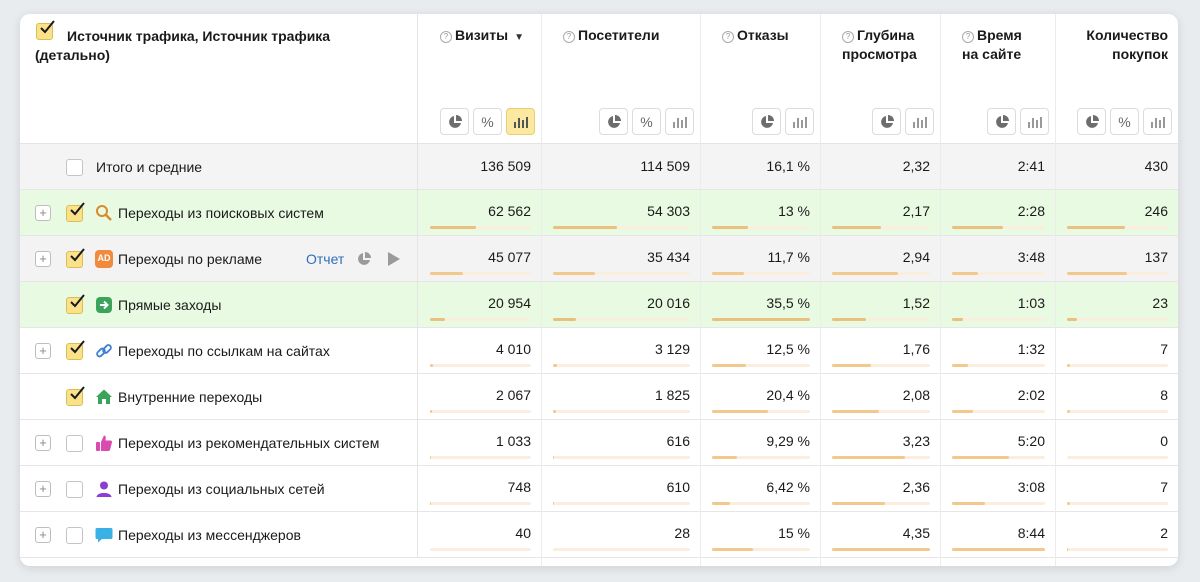 This screenshot has height=582, width=1200. Describe the element at coordinates (992, 45) in the screenshot. I see `column-title-time: ? Время на сайте` at that location.